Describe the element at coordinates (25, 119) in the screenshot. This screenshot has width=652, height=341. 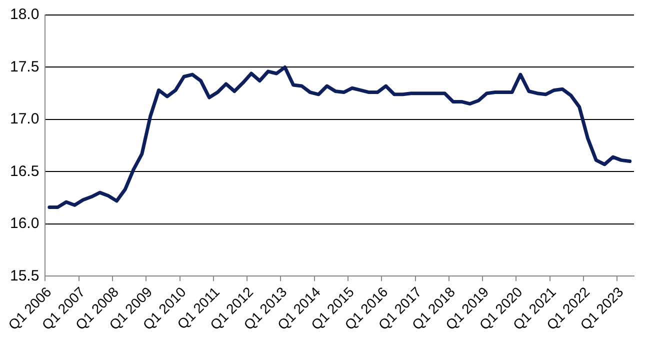
I see `y-tick-label: 17.0` at that location.